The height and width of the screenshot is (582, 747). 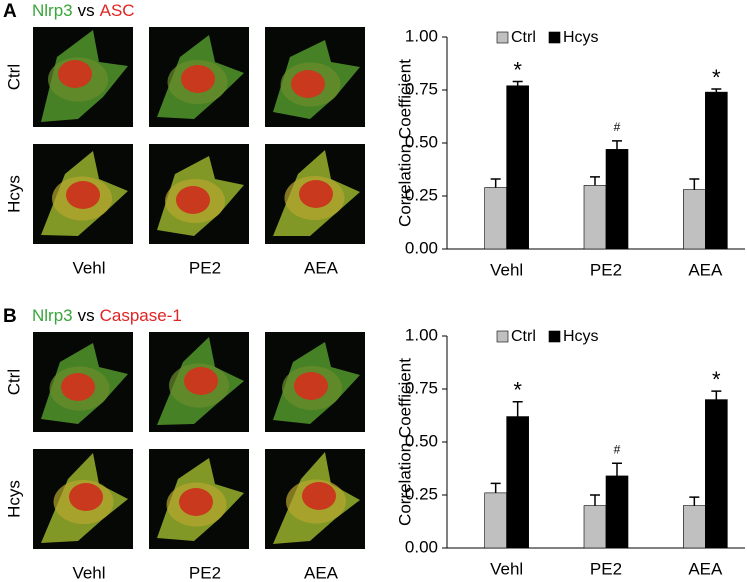 What do you see at coordinates (10, 11) in the screenshot?
I see `panel-label: A` at bounding box center [10, 11].